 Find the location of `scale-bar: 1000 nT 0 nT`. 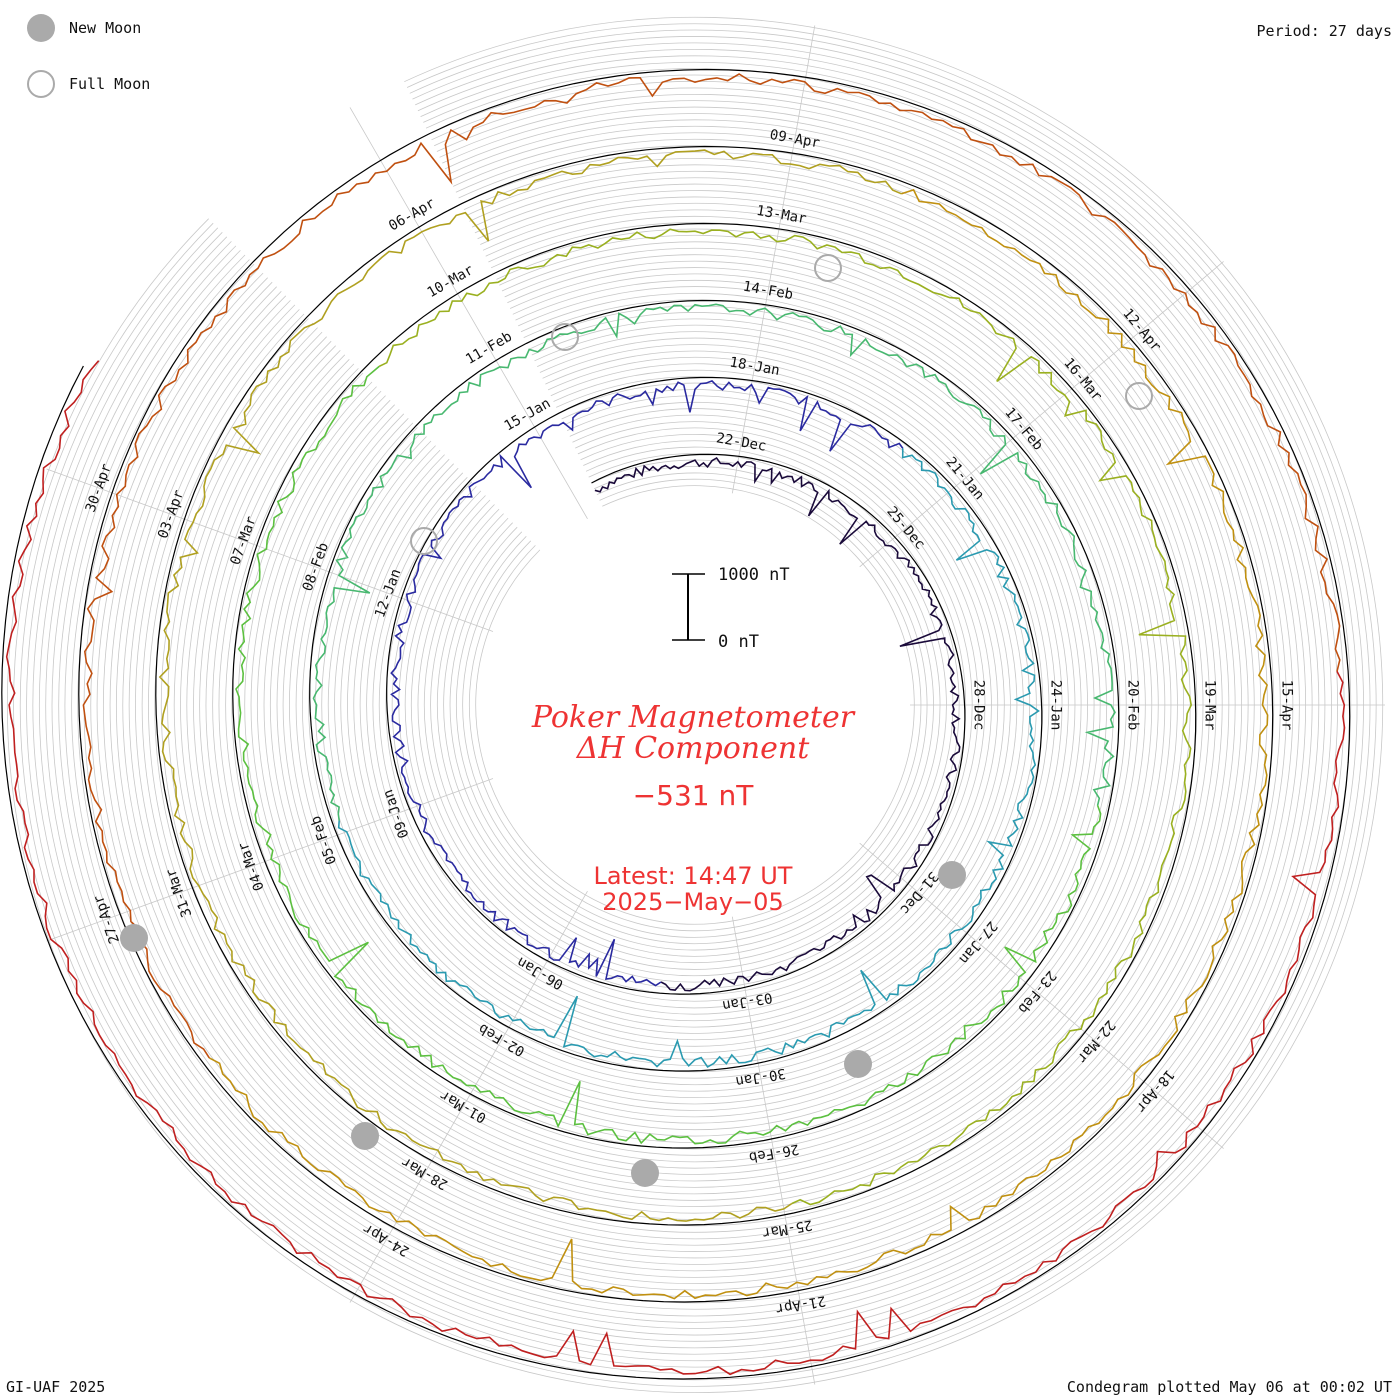

scale-bar: 1000 nT 0 nT is located at coordinates (731, 608).